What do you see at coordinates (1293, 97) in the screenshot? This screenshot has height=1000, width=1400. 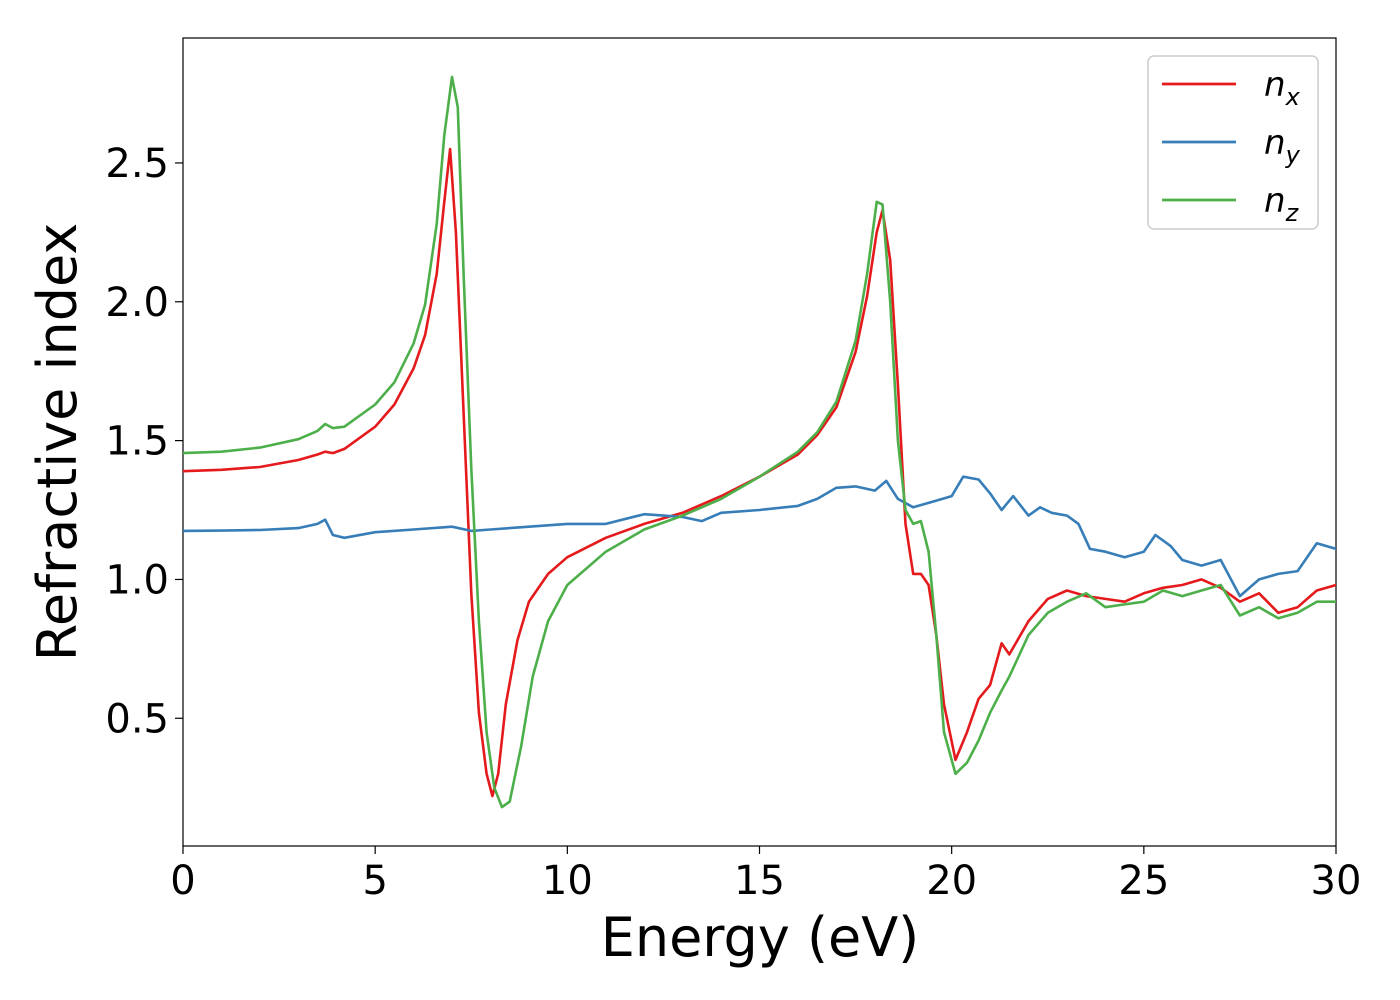 I see `legend-label-subscript: x` at bounding box center [1293, 97].